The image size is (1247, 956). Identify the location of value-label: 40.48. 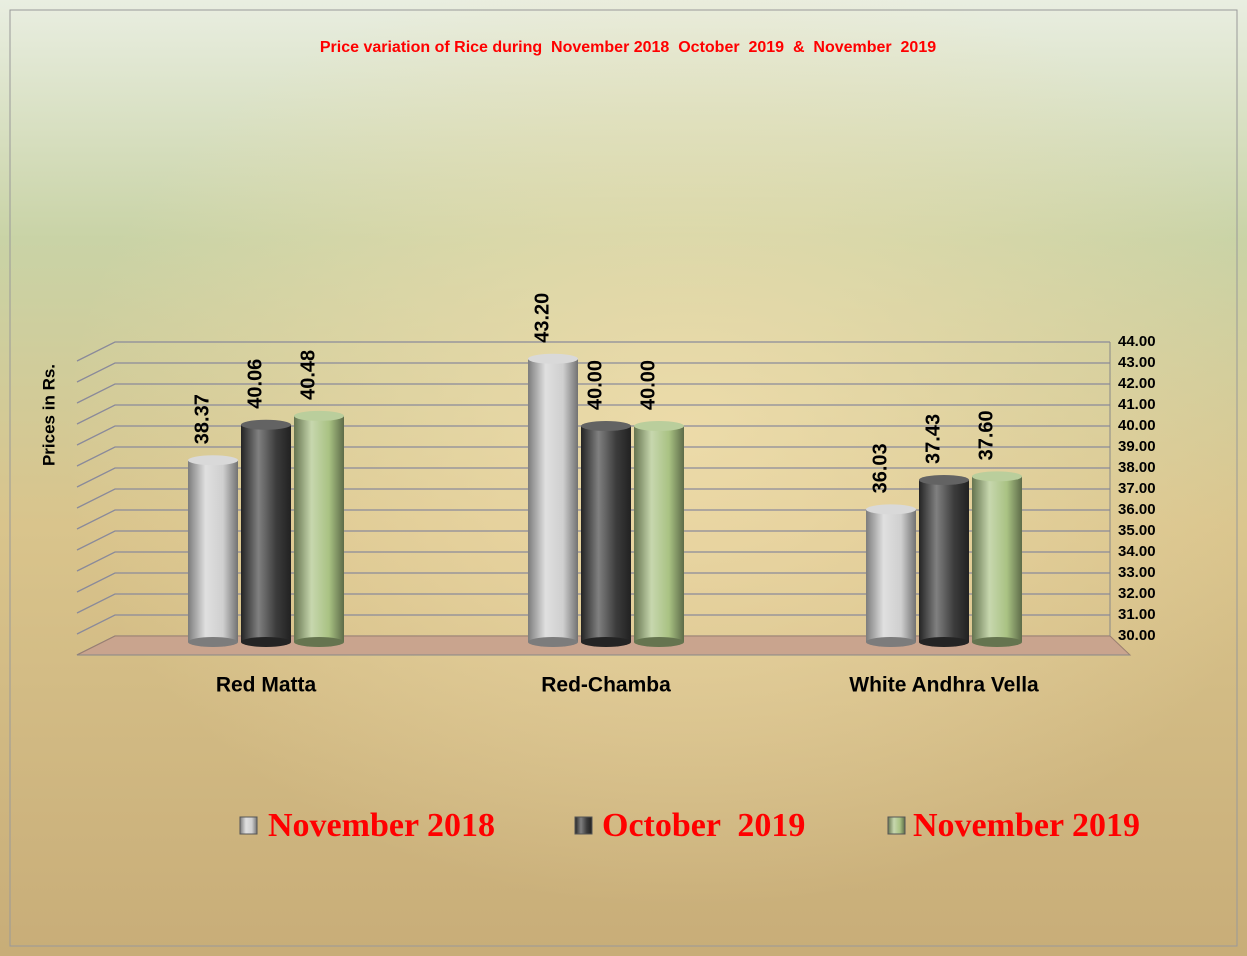
(308, 375).